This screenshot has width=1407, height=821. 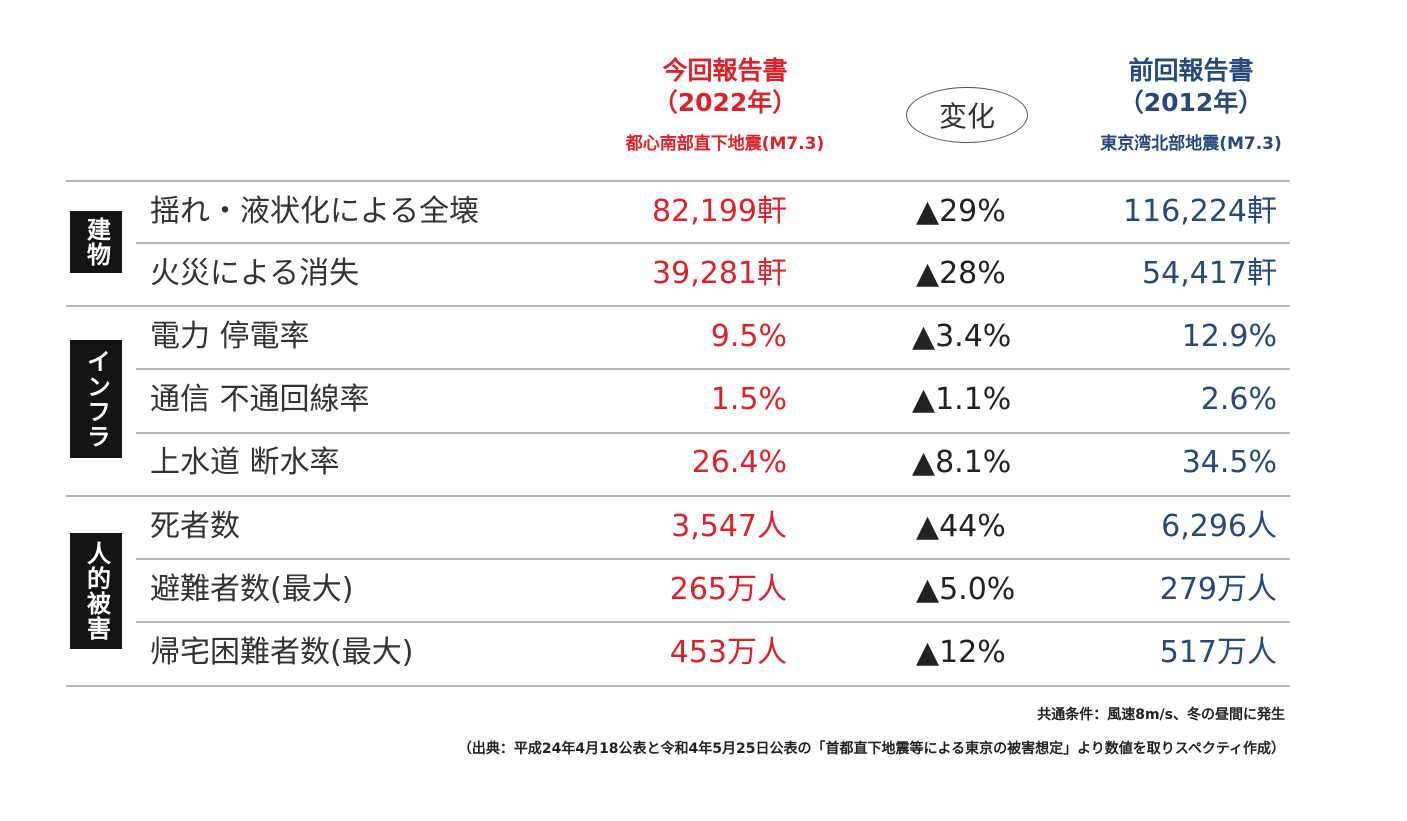 I want to click on current-value: 1.5%, so click(x=748, y=399).